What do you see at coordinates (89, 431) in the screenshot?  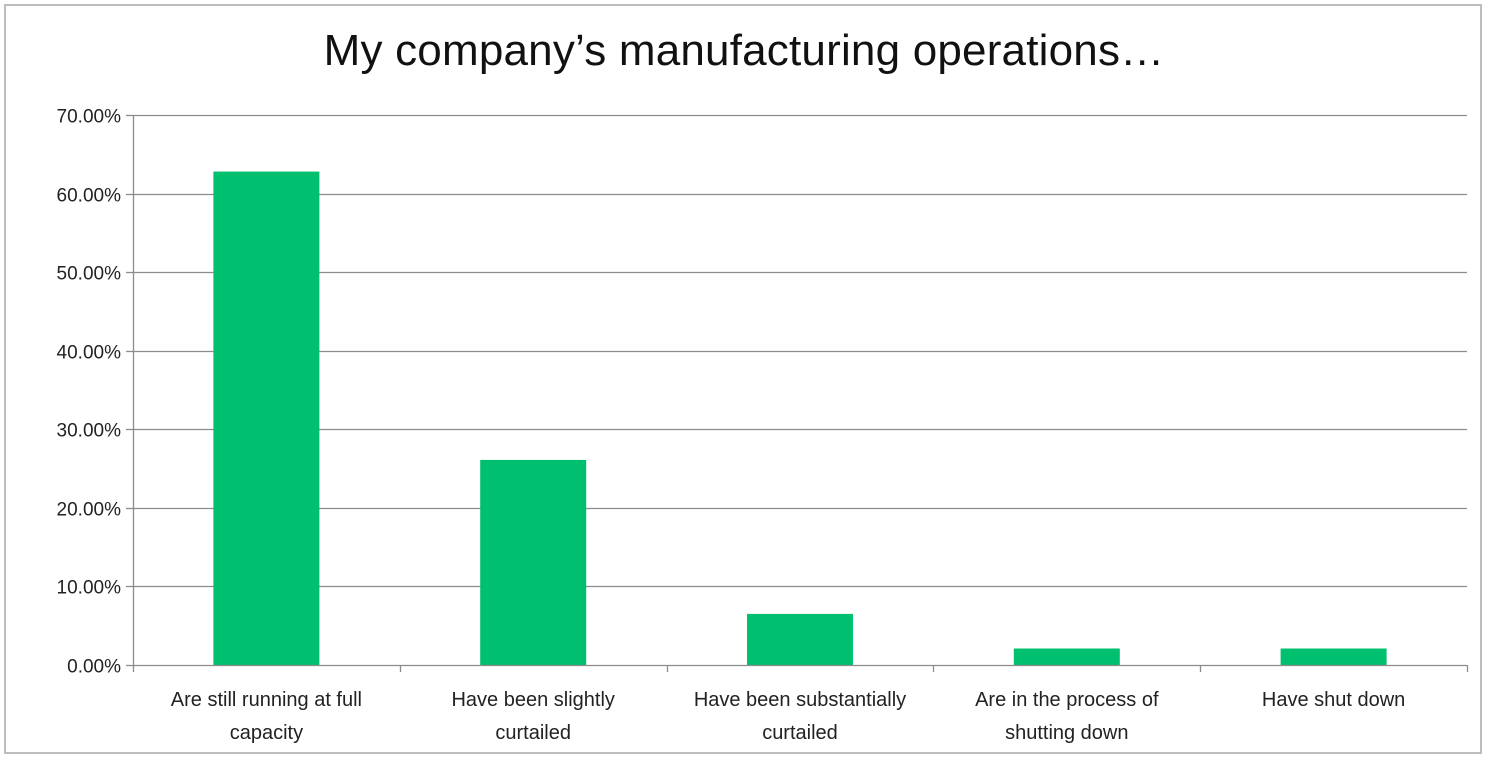 I see `y-tick-label: 30.00%` at bounding box center [89, 431].